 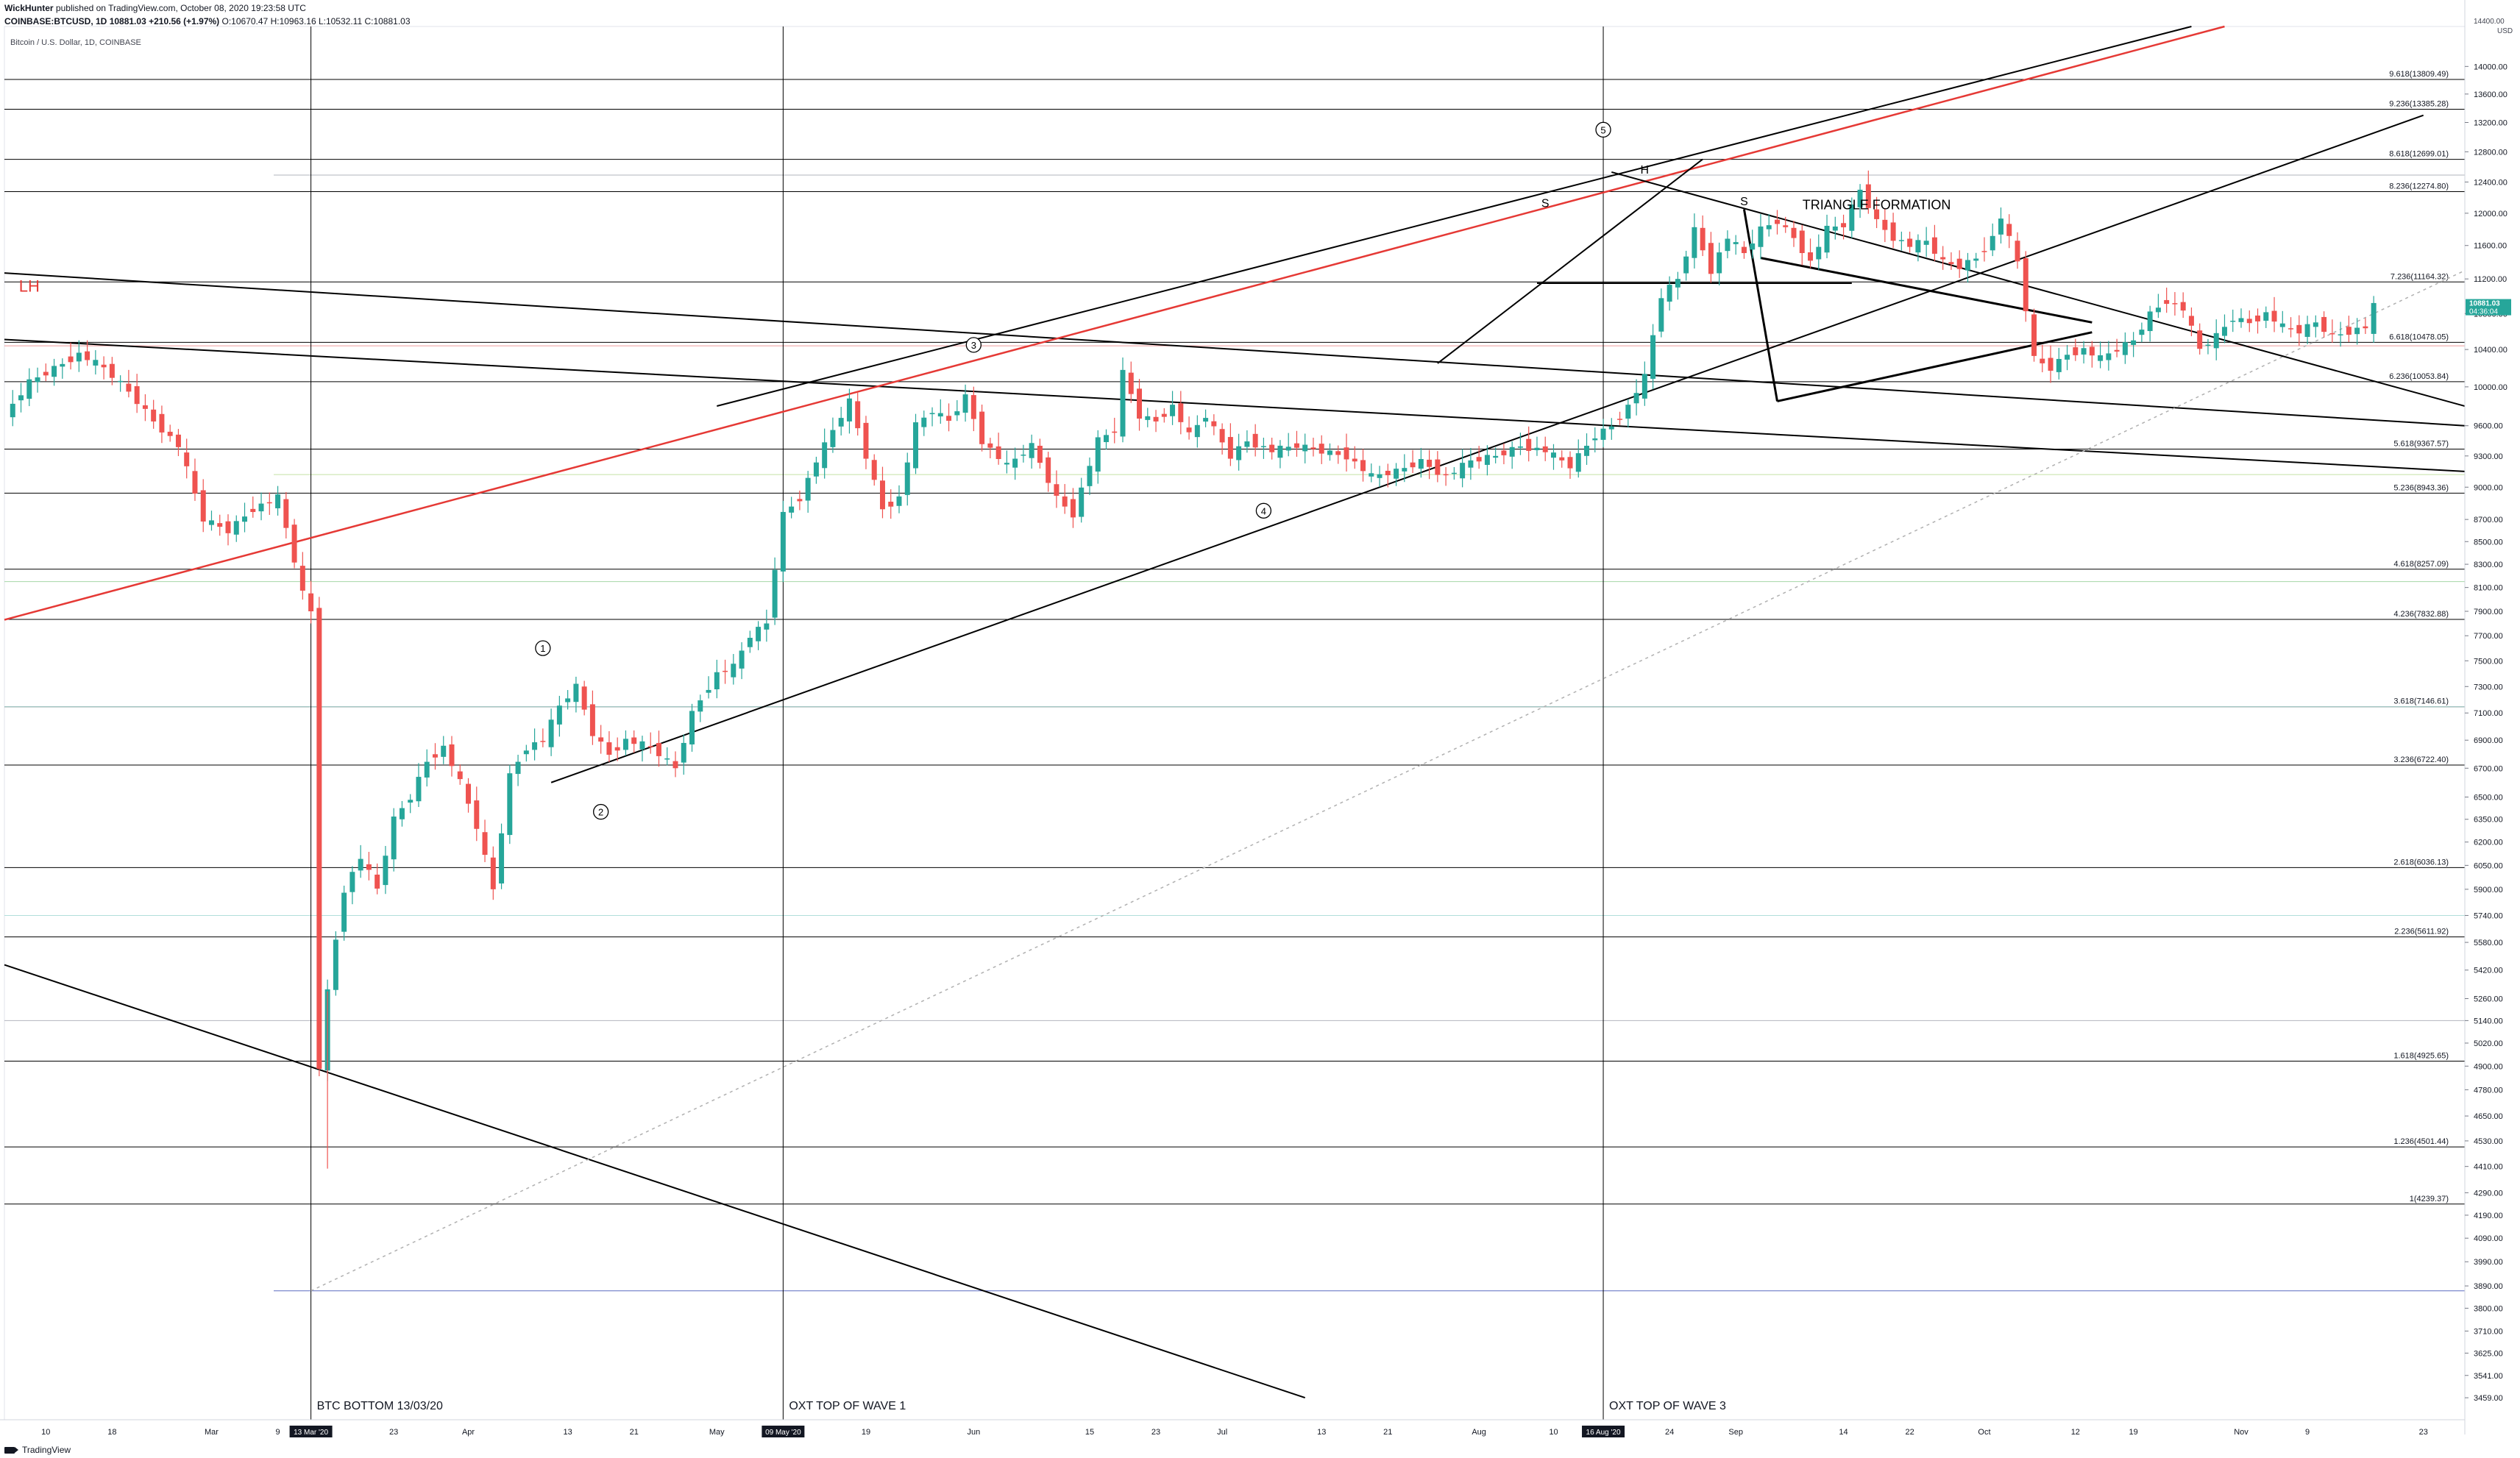 What do you see at coordinates (2241, 1432) in the screenshot?
I see `time-tick-label: Nov` at bounding box center [2241, 1432].